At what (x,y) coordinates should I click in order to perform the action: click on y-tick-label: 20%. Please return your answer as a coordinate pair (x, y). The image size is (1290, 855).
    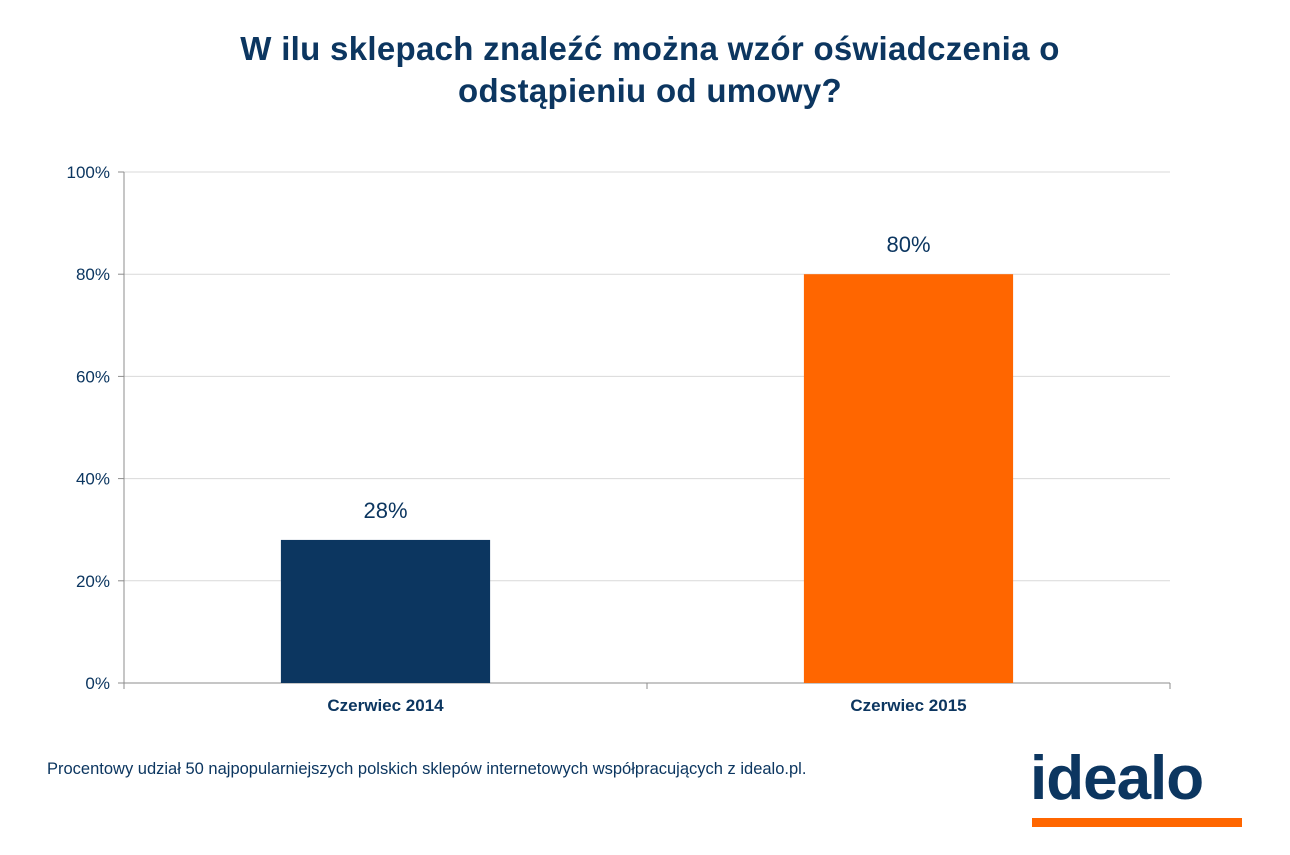
    Looking at the image, I should click on (93, 581).